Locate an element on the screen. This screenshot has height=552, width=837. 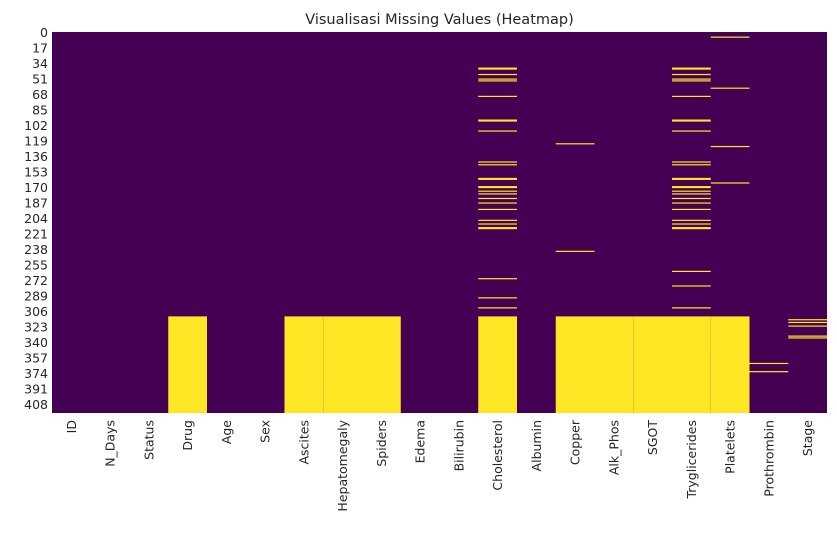
x-tick-label-sgot: SGOT is located at coordinates (652, 437).